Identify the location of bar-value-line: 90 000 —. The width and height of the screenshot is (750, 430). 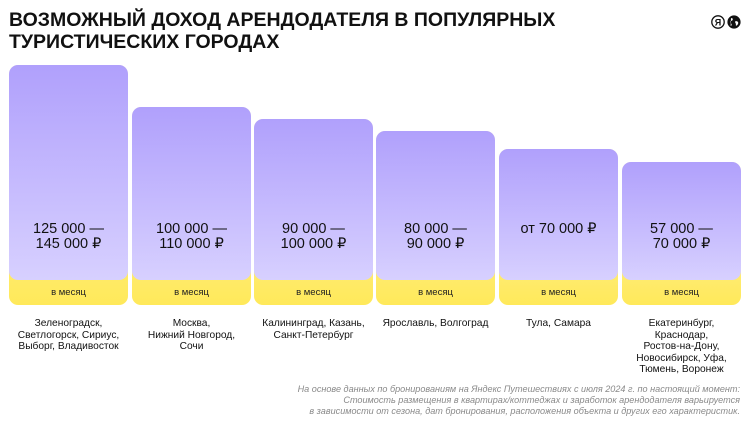
(313, 229).